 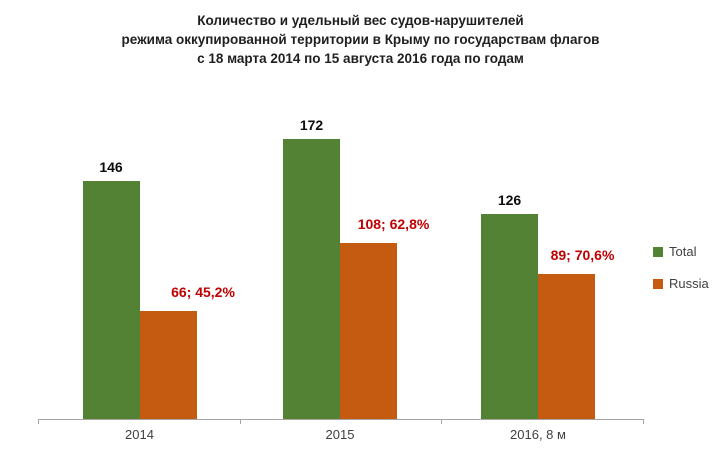 I want to click on legend-item-total: Total, so click(x=681, y=251).